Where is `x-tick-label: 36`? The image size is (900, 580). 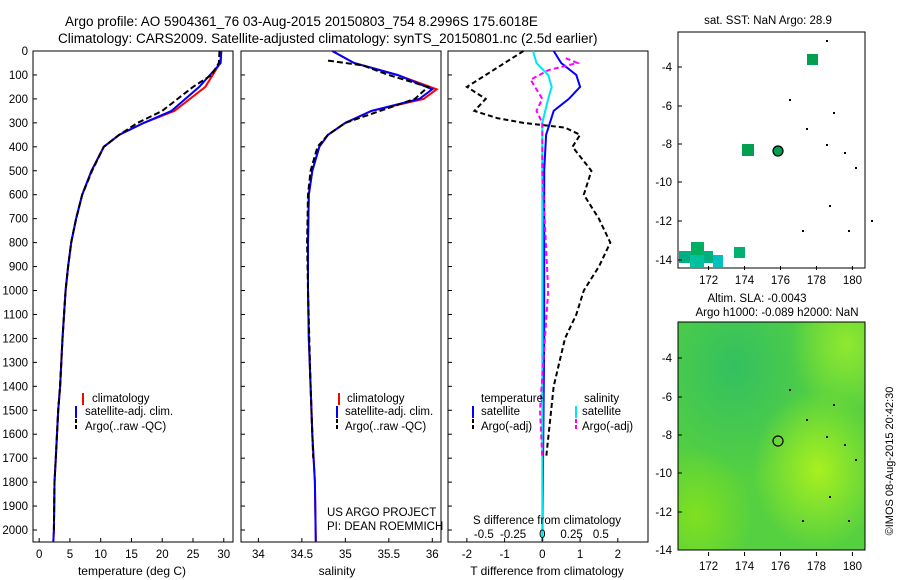 x-tick-label: 36 is located at coordinates (432, 555).